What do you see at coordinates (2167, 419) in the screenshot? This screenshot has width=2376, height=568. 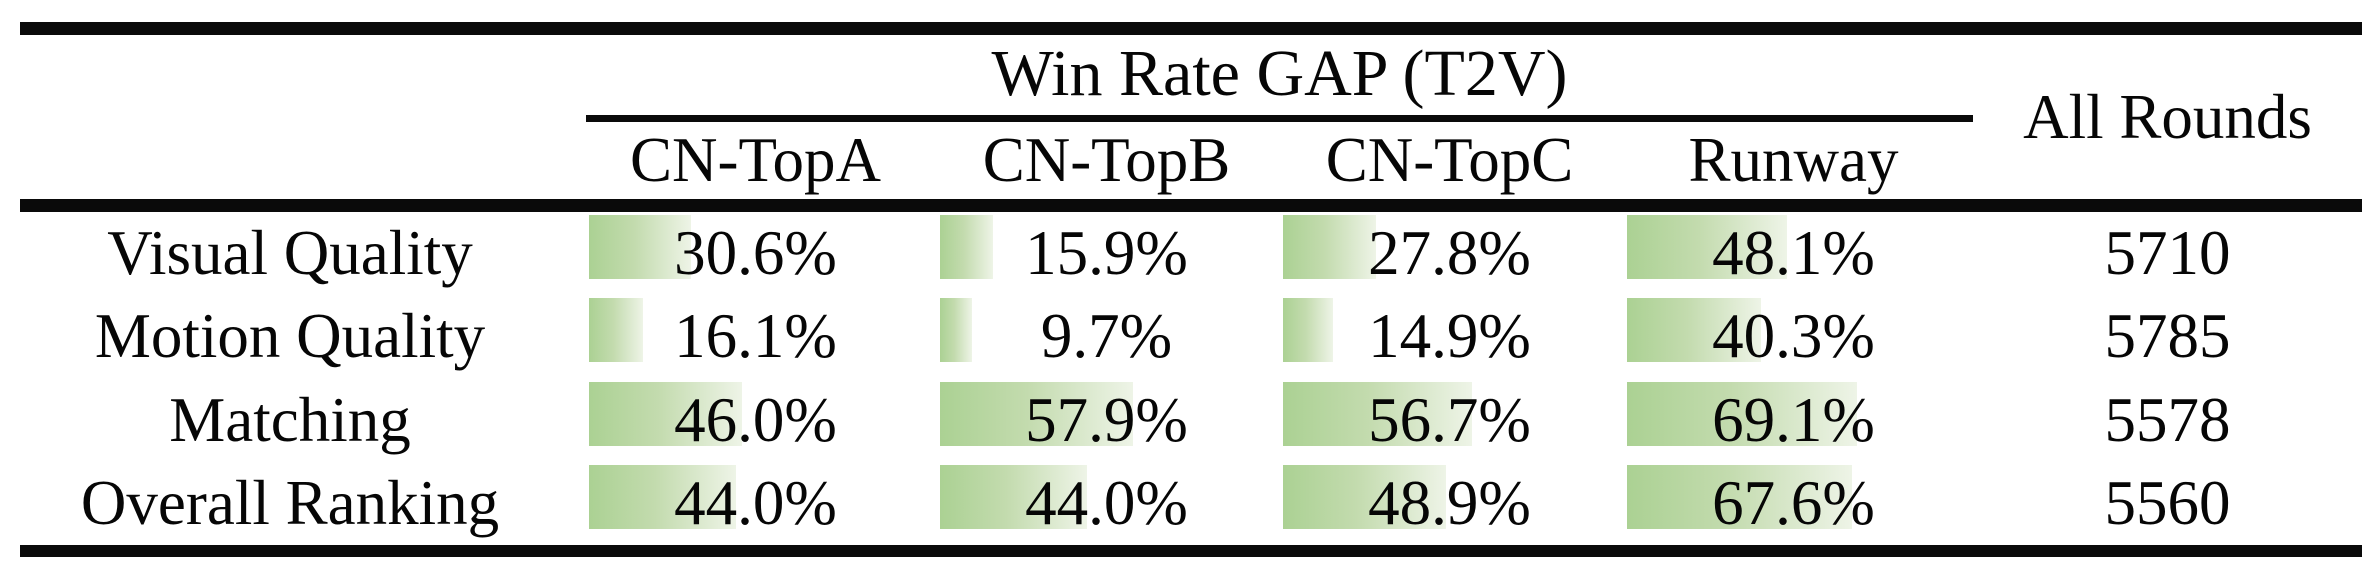 I see `all-rounds-value: 5578` at bounding box center [2167, 419].